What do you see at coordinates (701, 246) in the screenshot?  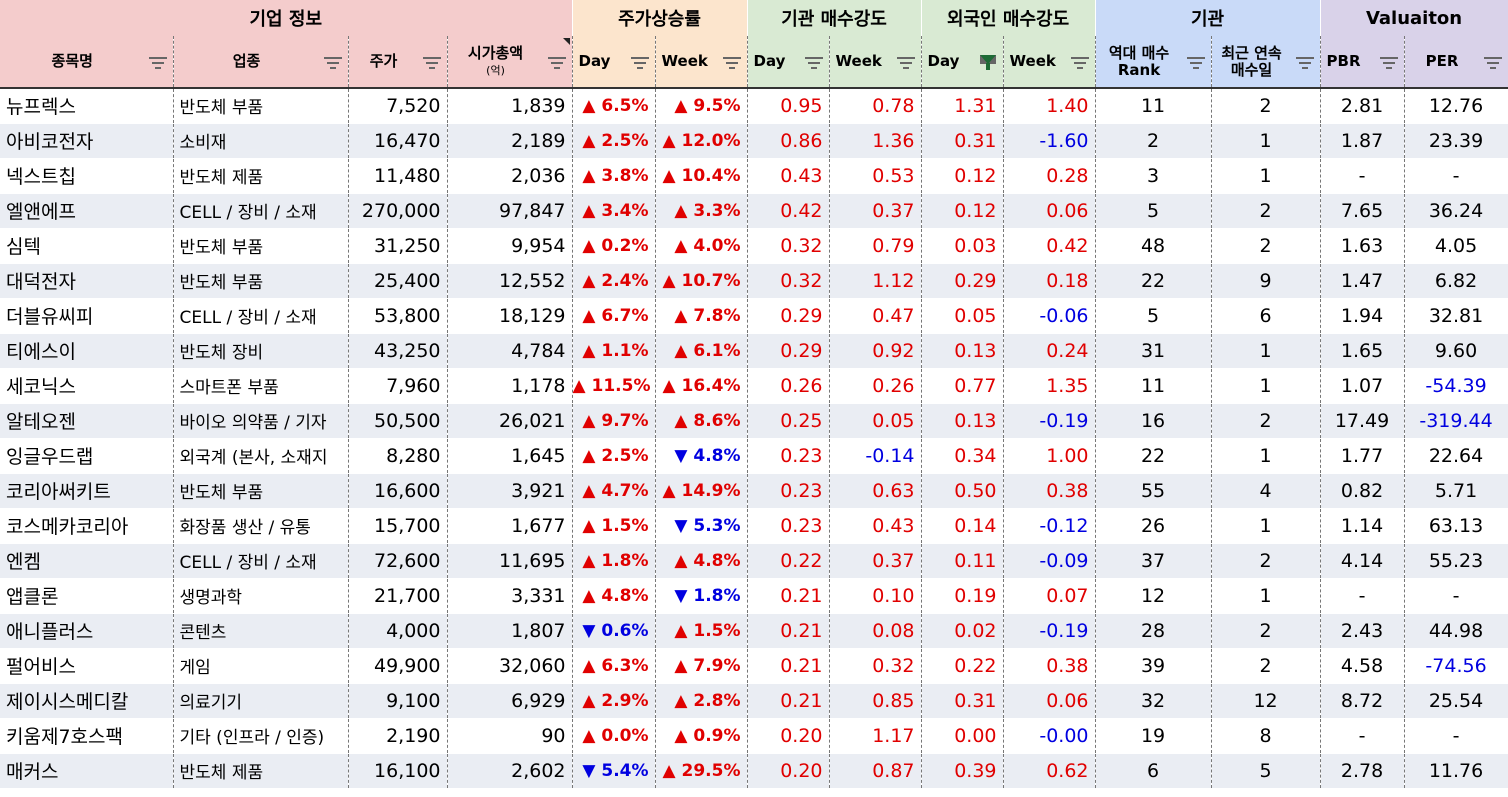 I see `cell-week: ▲ 4.0%` at bounding box center [701, 246].